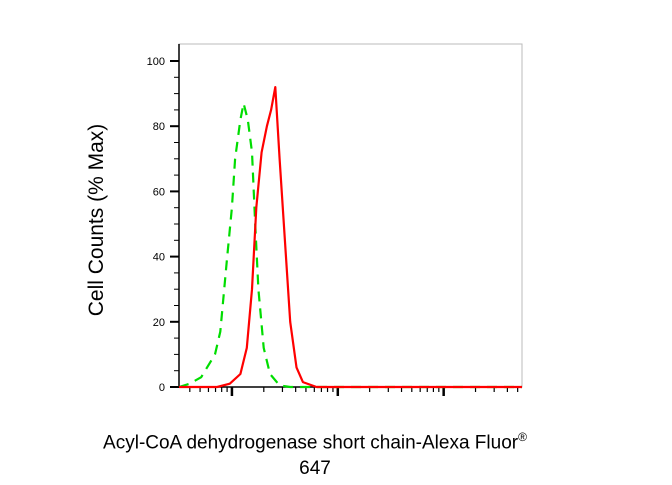 The width and height of the screenshot is (672, 485). I want to click on y-tick-label: 20, so click(159, 323).